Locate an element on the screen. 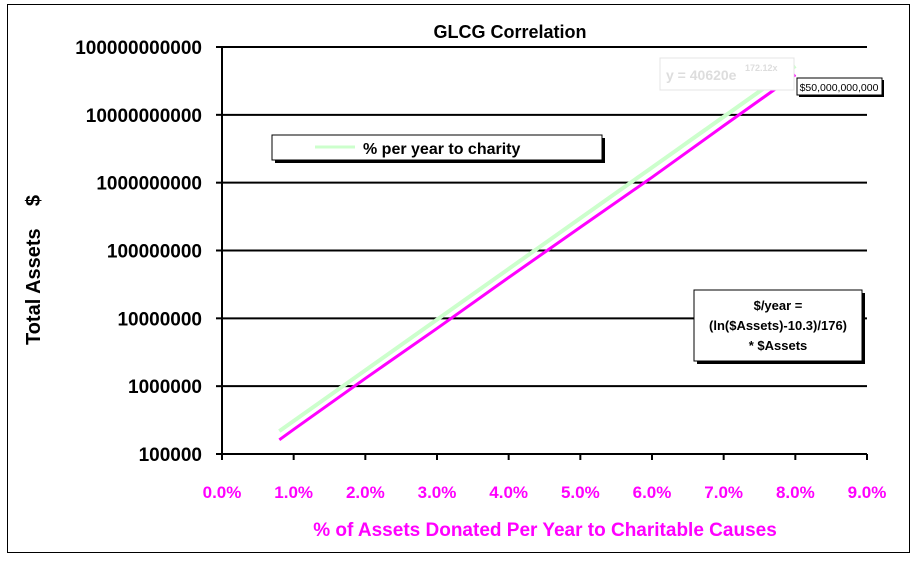  legend: % per year to charity is located at coordinates (438, 148).